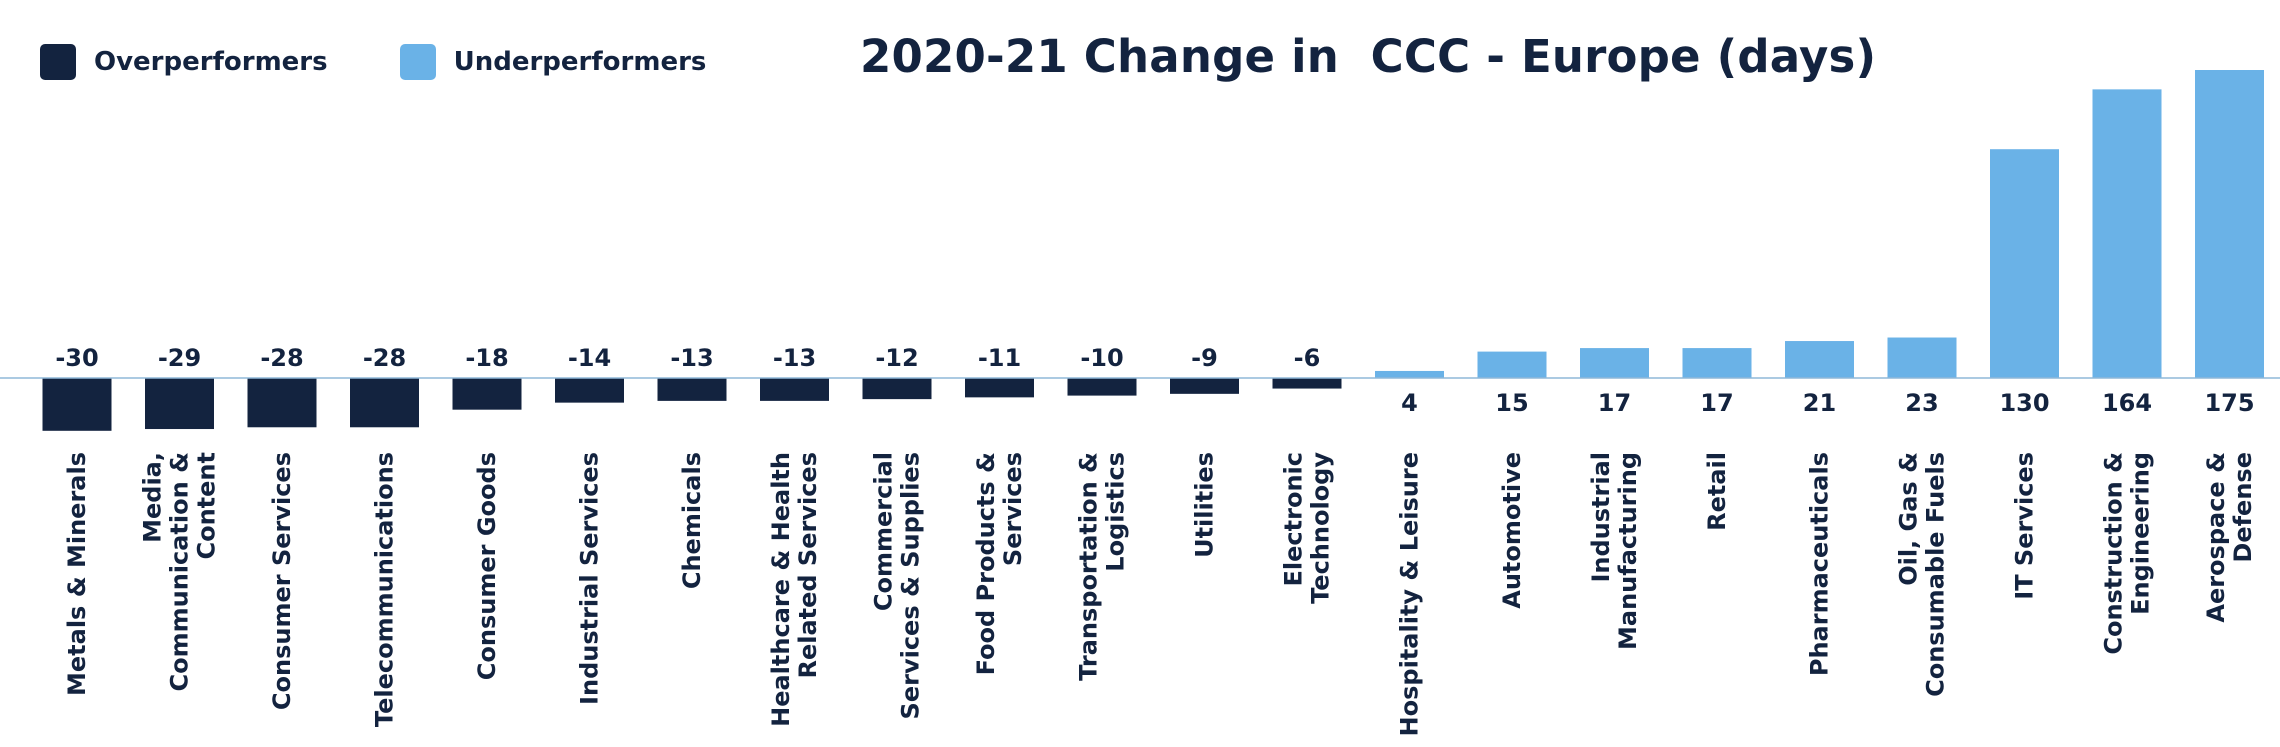 Image resolution: width=2280 pixels, height=747 pixels. I want to click on legend-item-underperformers: Underperformers, so click(553, 62).